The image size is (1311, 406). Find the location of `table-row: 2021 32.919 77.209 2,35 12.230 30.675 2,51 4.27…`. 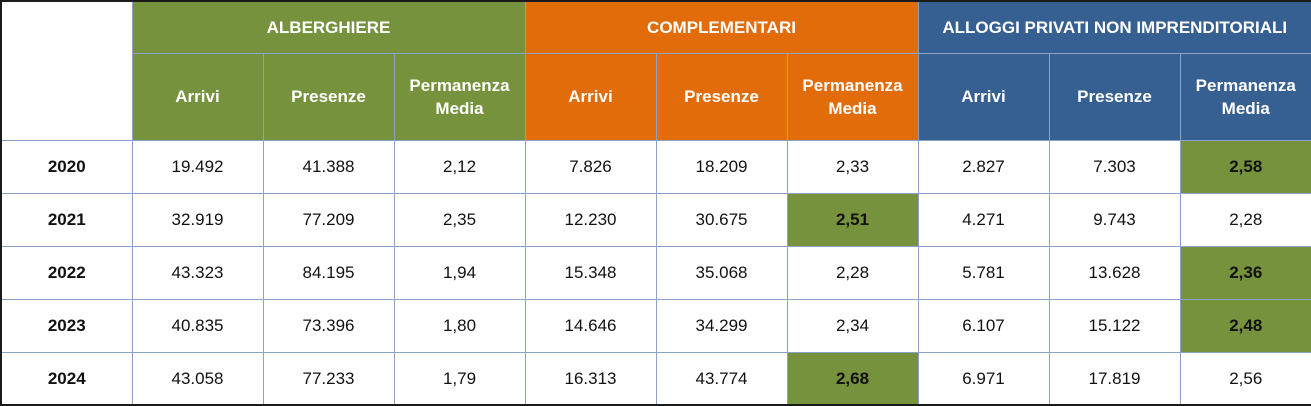

table-row: 2021 32.919 77.209 2,35 12.230 30.675 2,51 4.27… is located at coordinates (655, 219).